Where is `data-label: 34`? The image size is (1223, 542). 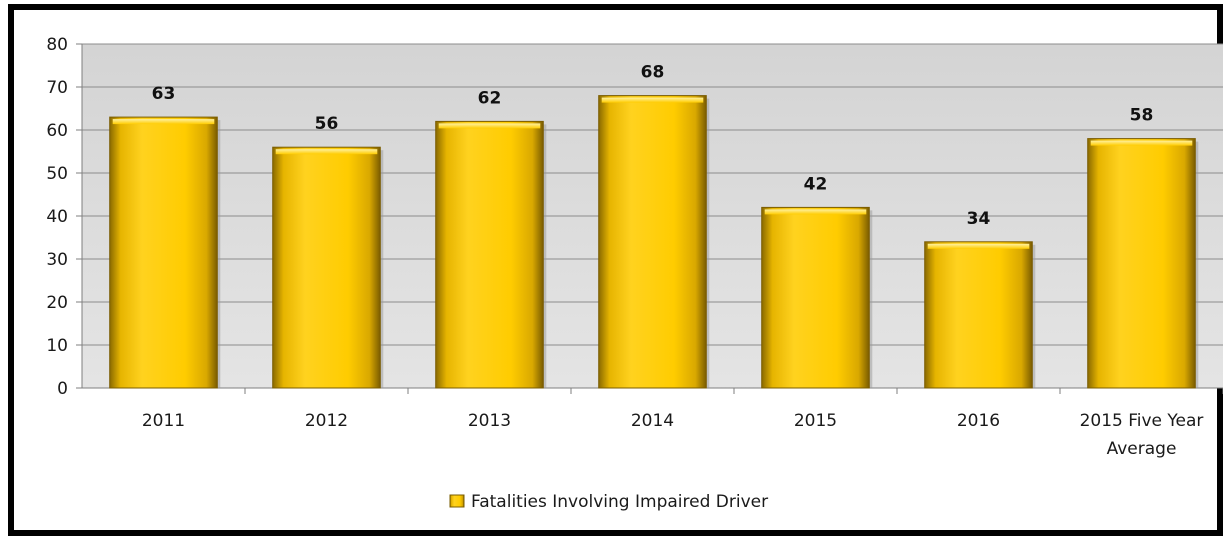 data-label: 34 is located at coordinates (979, 219).